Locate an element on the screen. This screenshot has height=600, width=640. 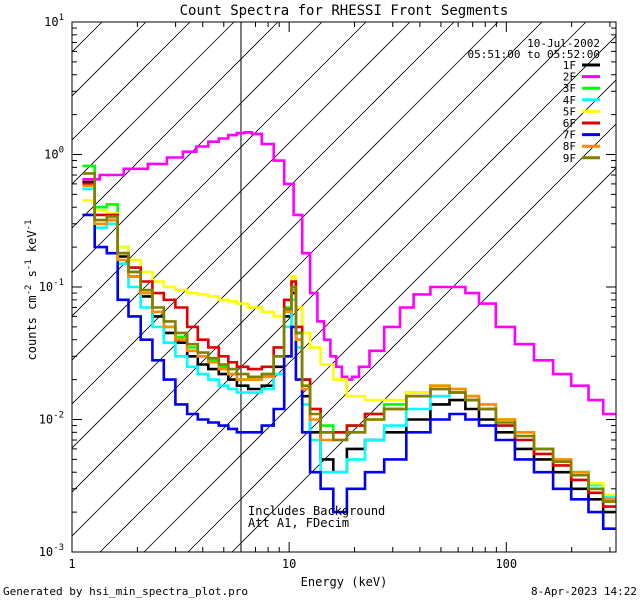
legend-label-5f: 5F is located at coordinates (569, 111).